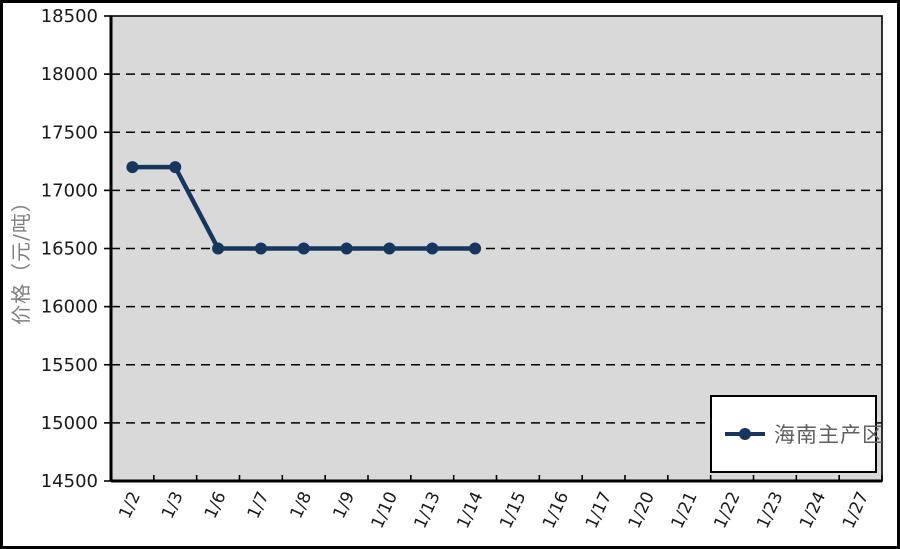 The height and width of the screenshot is (549, 900). What do you see at coordinates (69, 190) in the screenshot?
I see `y-tick-label: 17000` at bounding box center [69, 190].